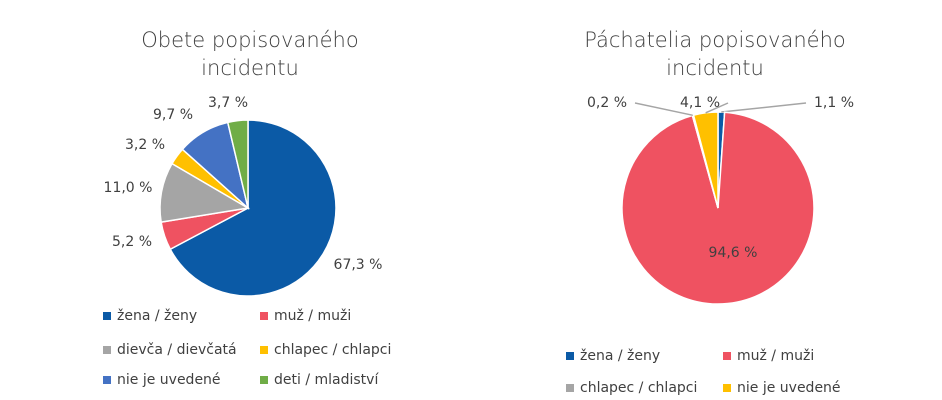  I want to click on data-label: 3,2 %, so click(145, 145).